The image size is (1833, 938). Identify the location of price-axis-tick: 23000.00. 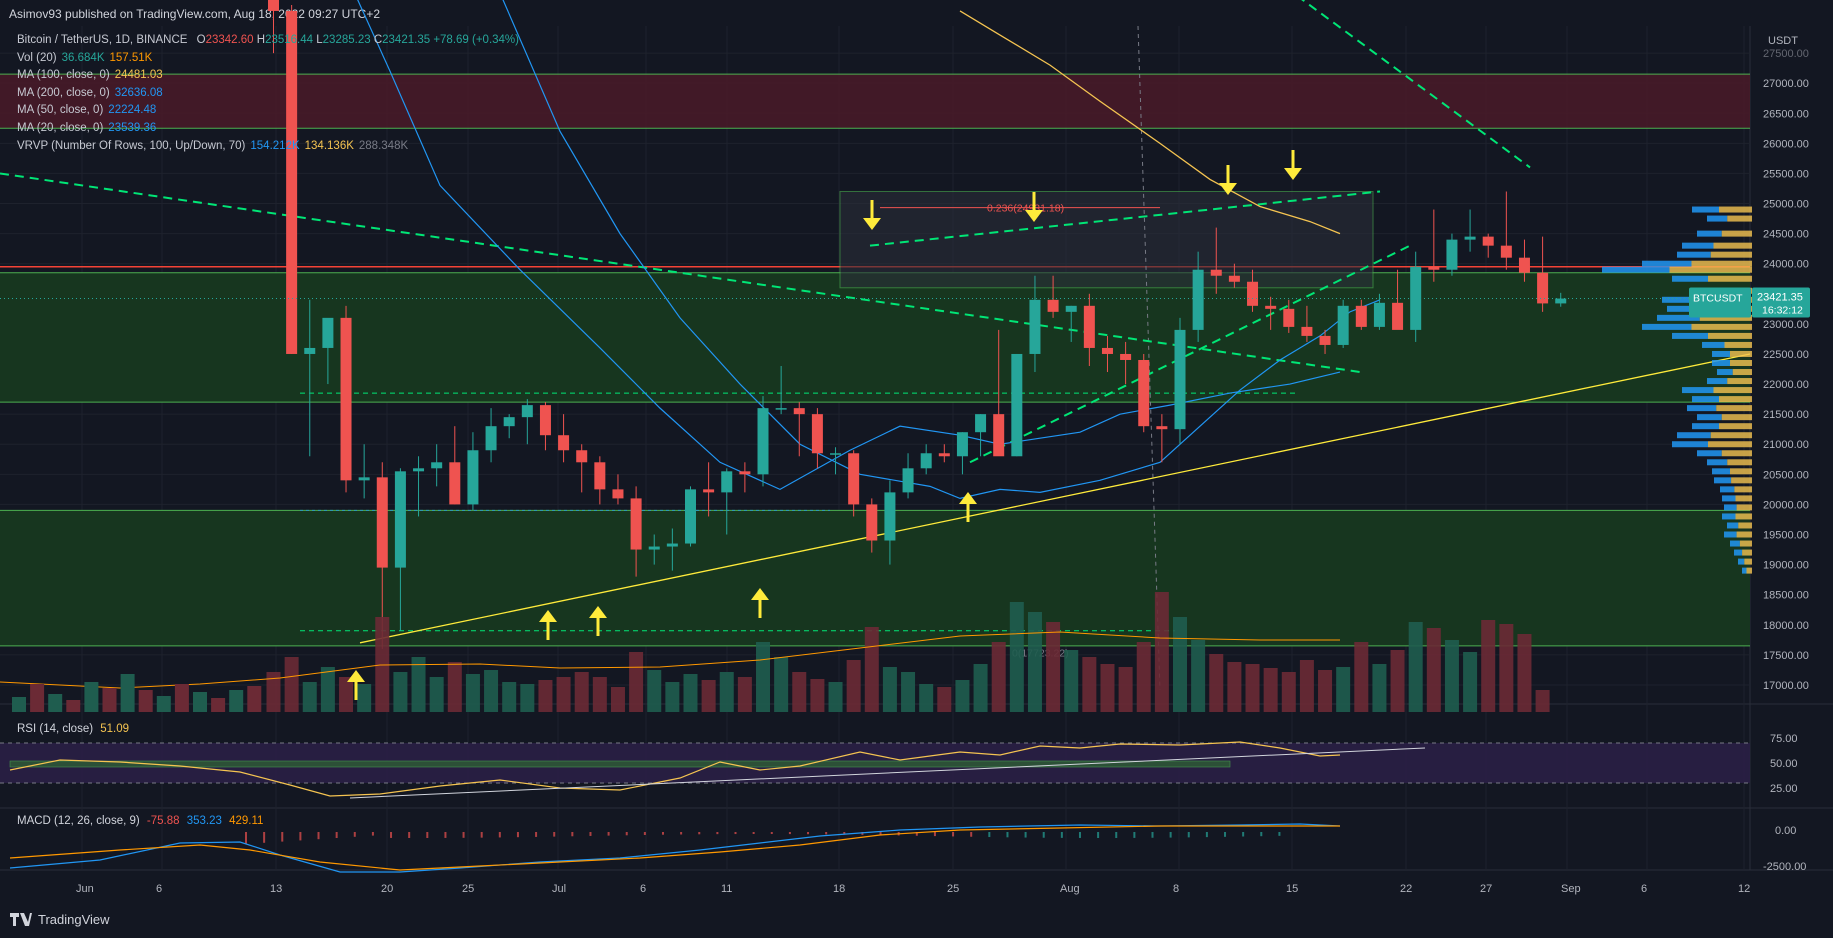
(1786, 325).